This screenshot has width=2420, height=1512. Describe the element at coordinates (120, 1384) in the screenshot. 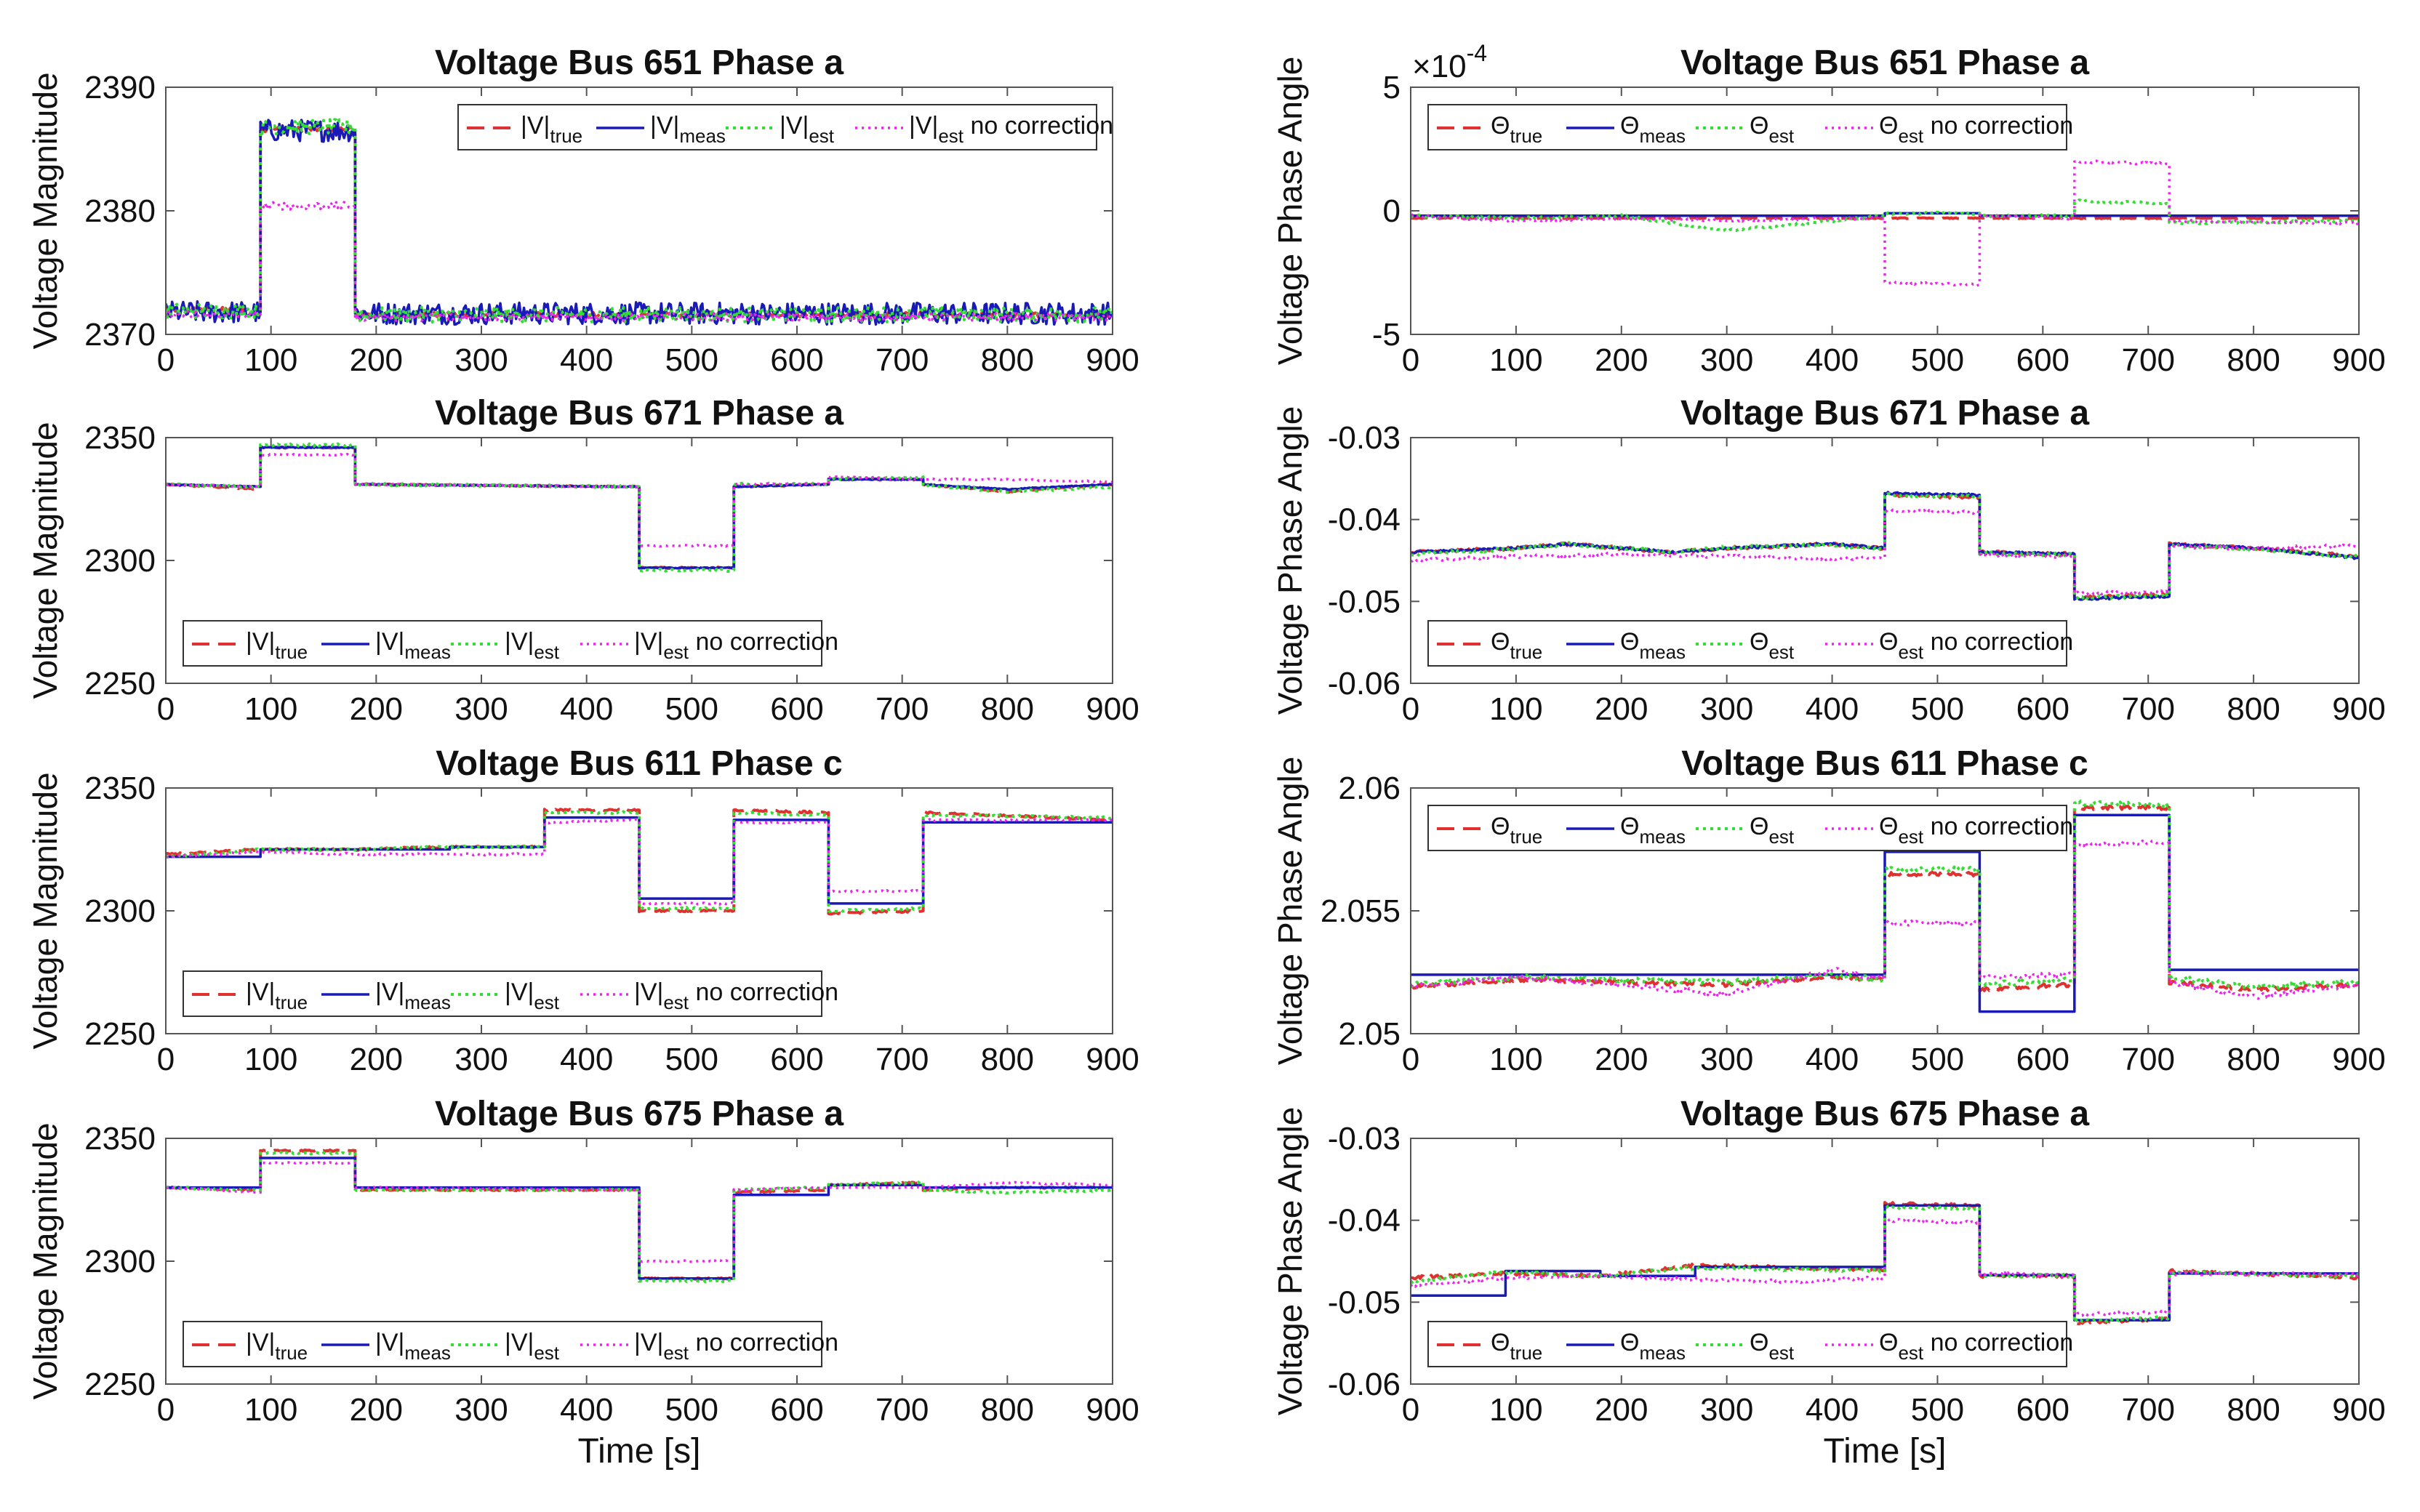

I see `y-tick-label: 2250` at that location.